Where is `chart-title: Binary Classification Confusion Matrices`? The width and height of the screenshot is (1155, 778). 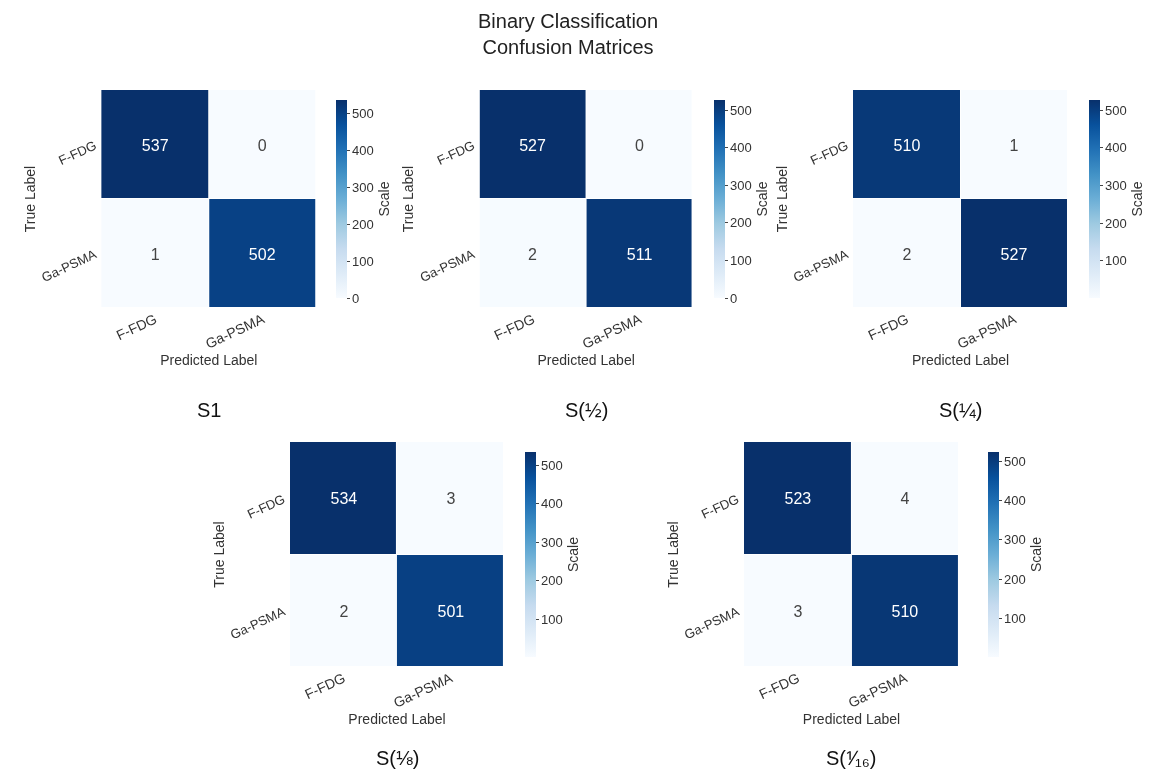
chart-title: Binary Classification Confusion Matrices is located at coordinates (568, 34).